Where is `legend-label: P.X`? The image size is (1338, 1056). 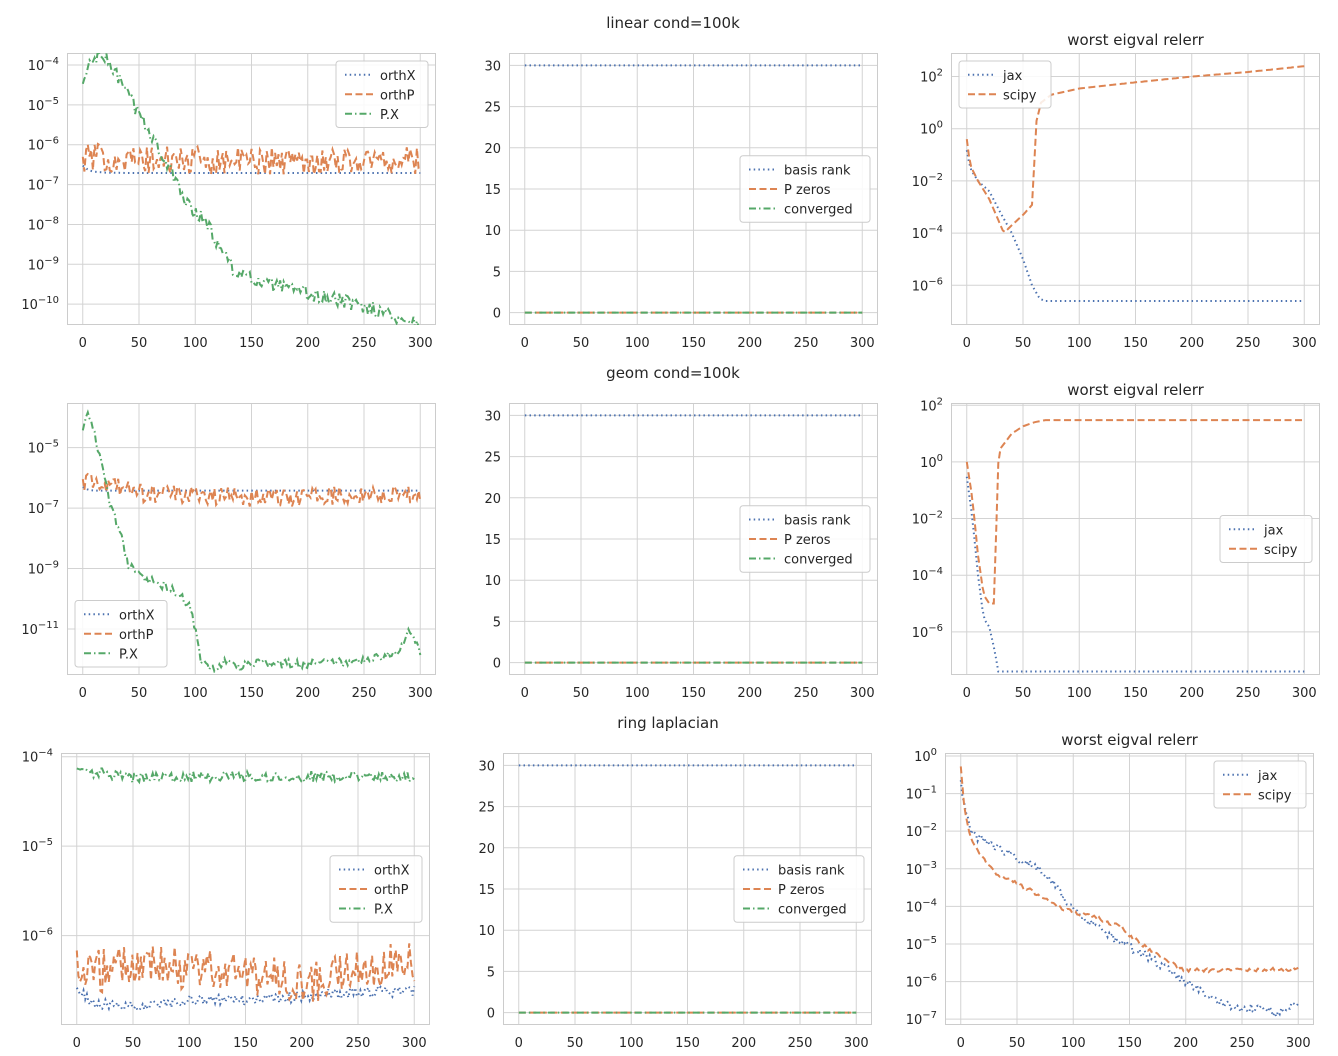
legend-label: P.X is located at coordinates (128, 654).